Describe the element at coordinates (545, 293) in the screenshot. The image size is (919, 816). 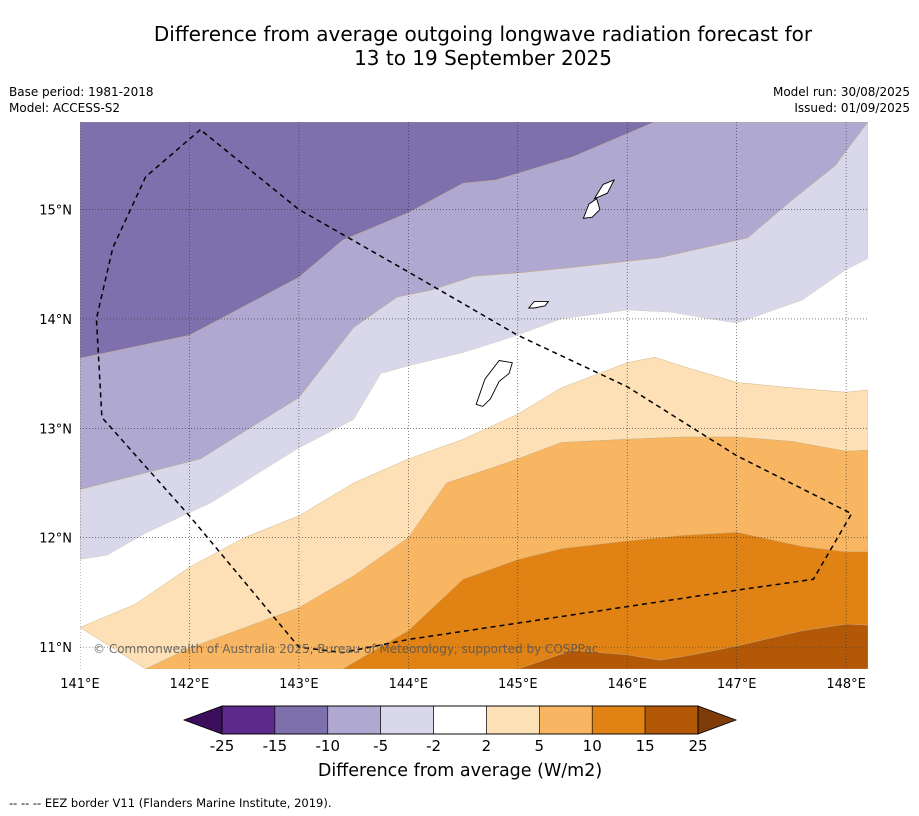
I see `island-outlines` at that location.